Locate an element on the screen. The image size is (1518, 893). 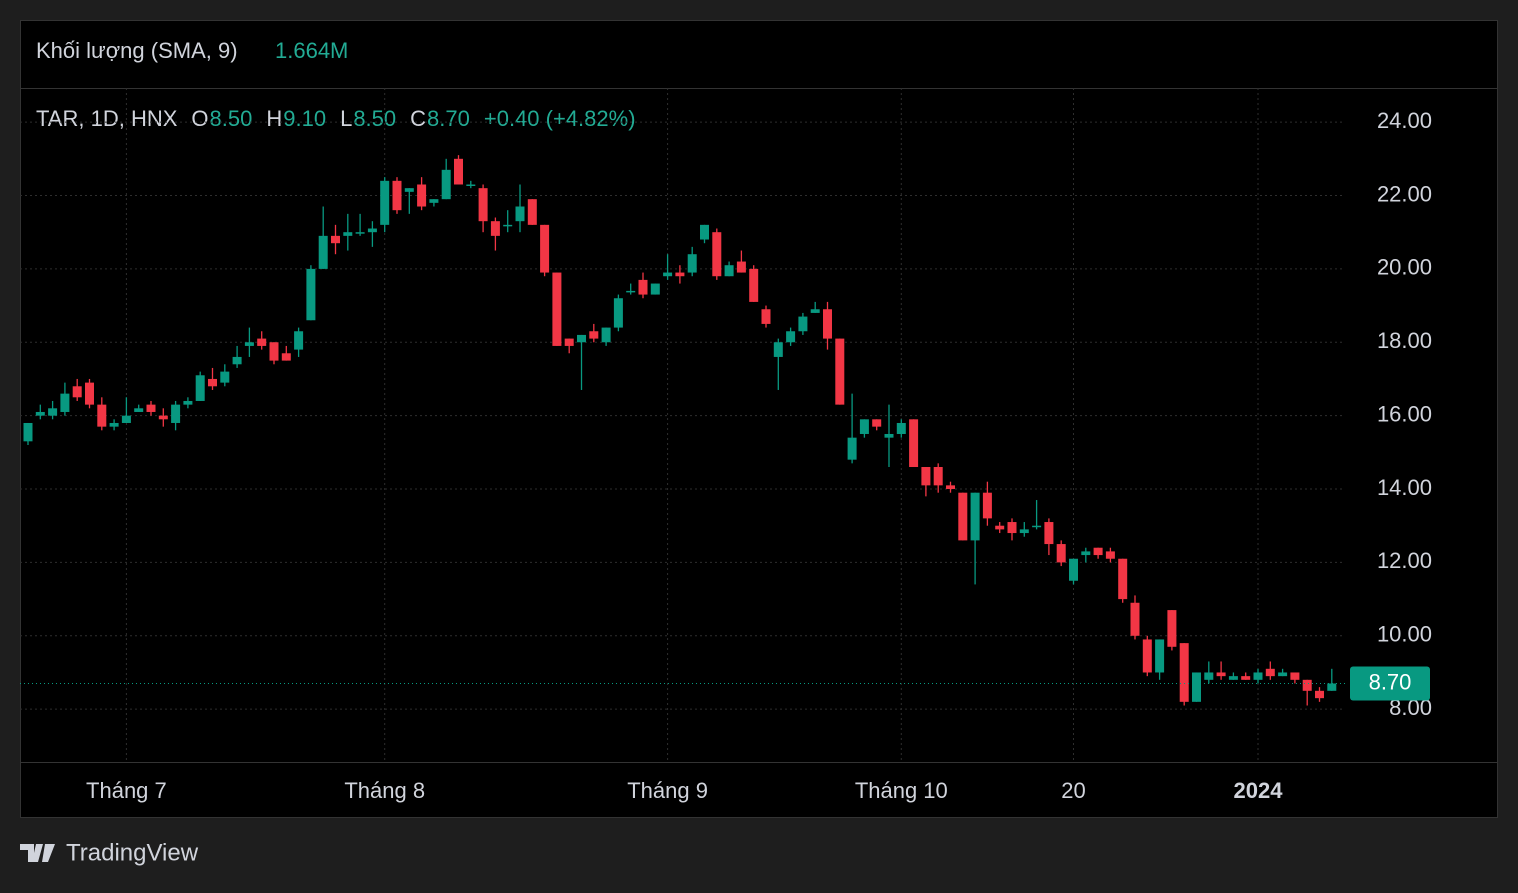
indicator-value: 1.664M is located at coordinates (311, 50).